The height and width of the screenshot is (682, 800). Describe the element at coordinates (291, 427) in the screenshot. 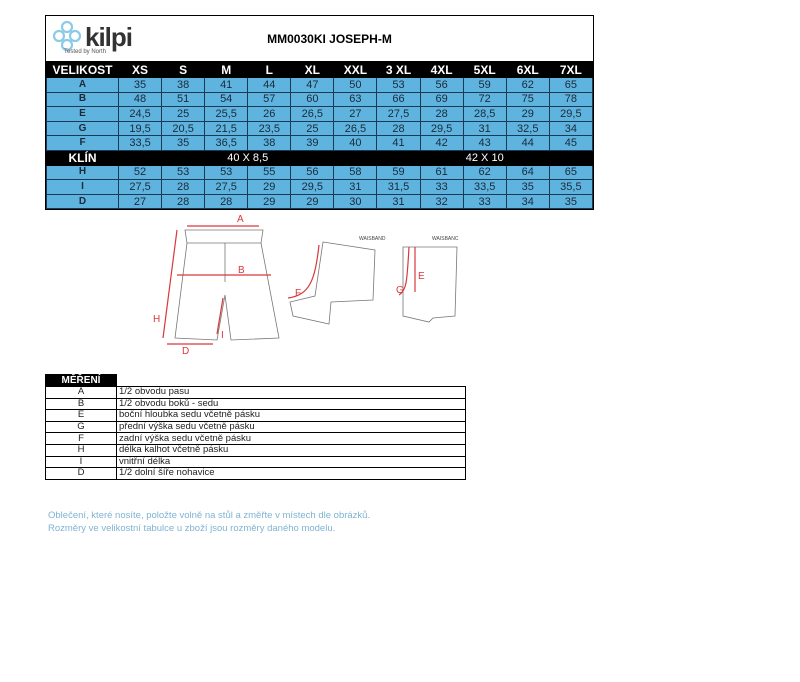

I see `measurement-description: přední výška sedu včetně pásku` at that location.